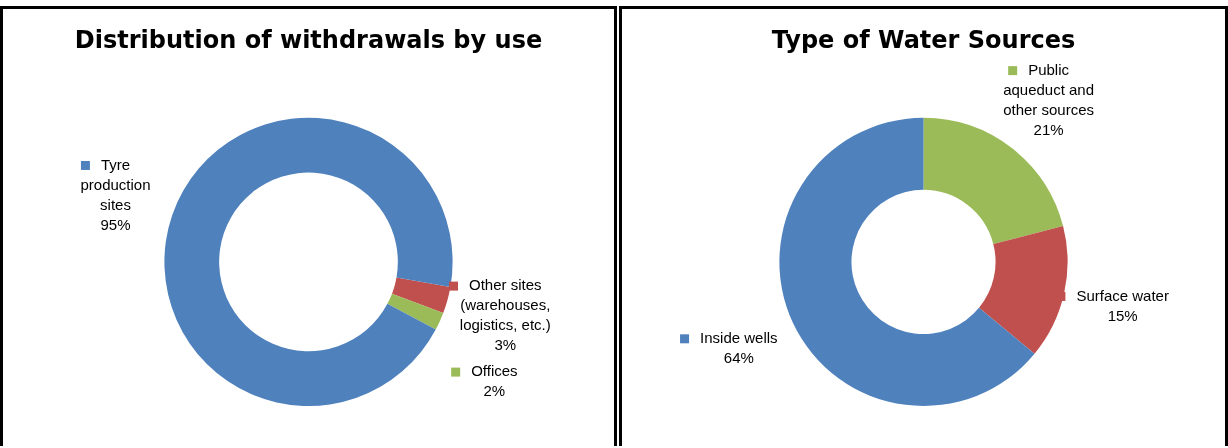  I want to click on legend-label: Inside wells, so click(739, 337).